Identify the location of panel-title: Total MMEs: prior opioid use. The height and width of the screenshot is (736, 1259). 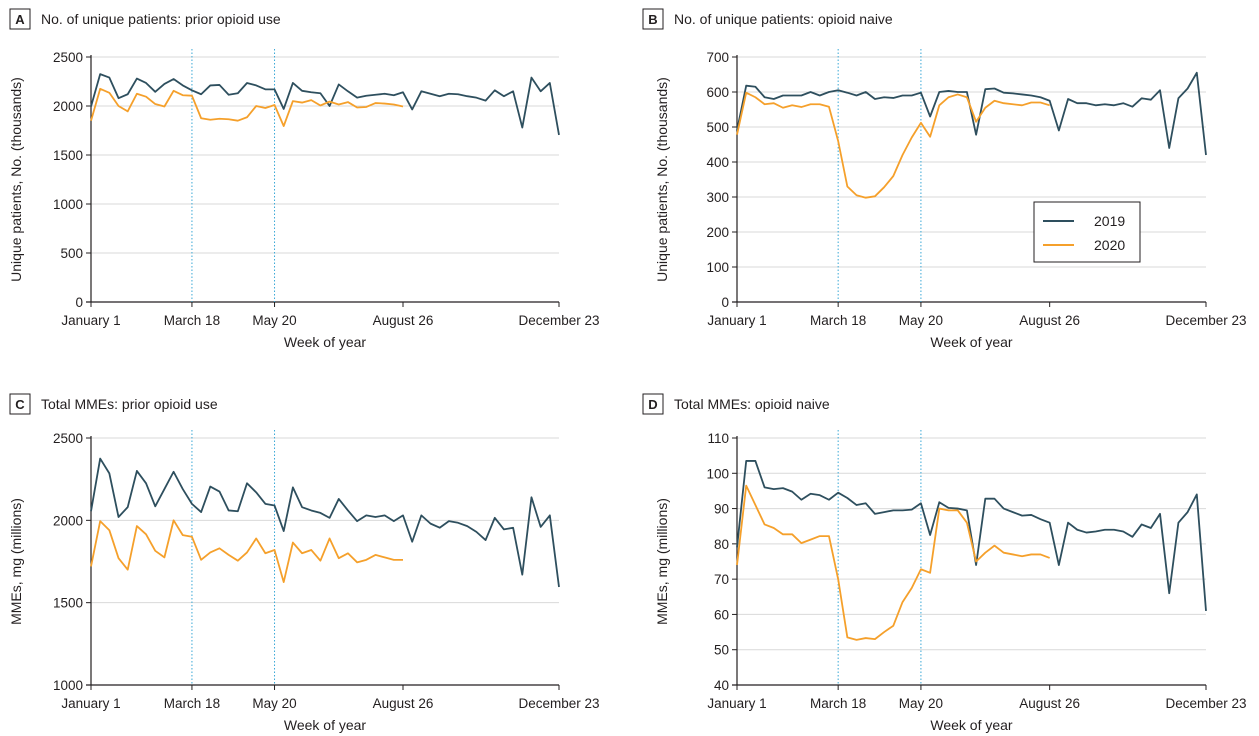
(129, 404).